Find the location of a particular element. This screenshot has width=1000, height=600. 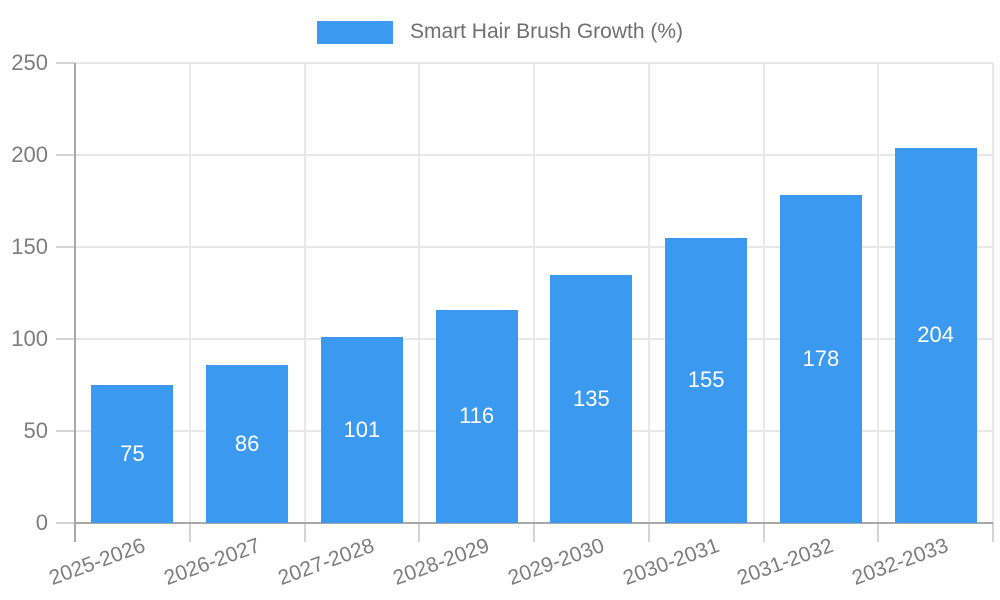

bar-value-label: 116 is located at coordinates (477, 416).